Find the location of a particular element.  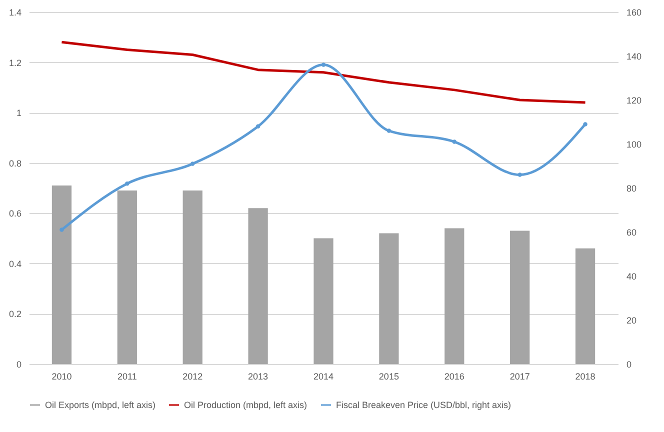

y-tick-label: 0.4 is located at coordinates (15, 263).